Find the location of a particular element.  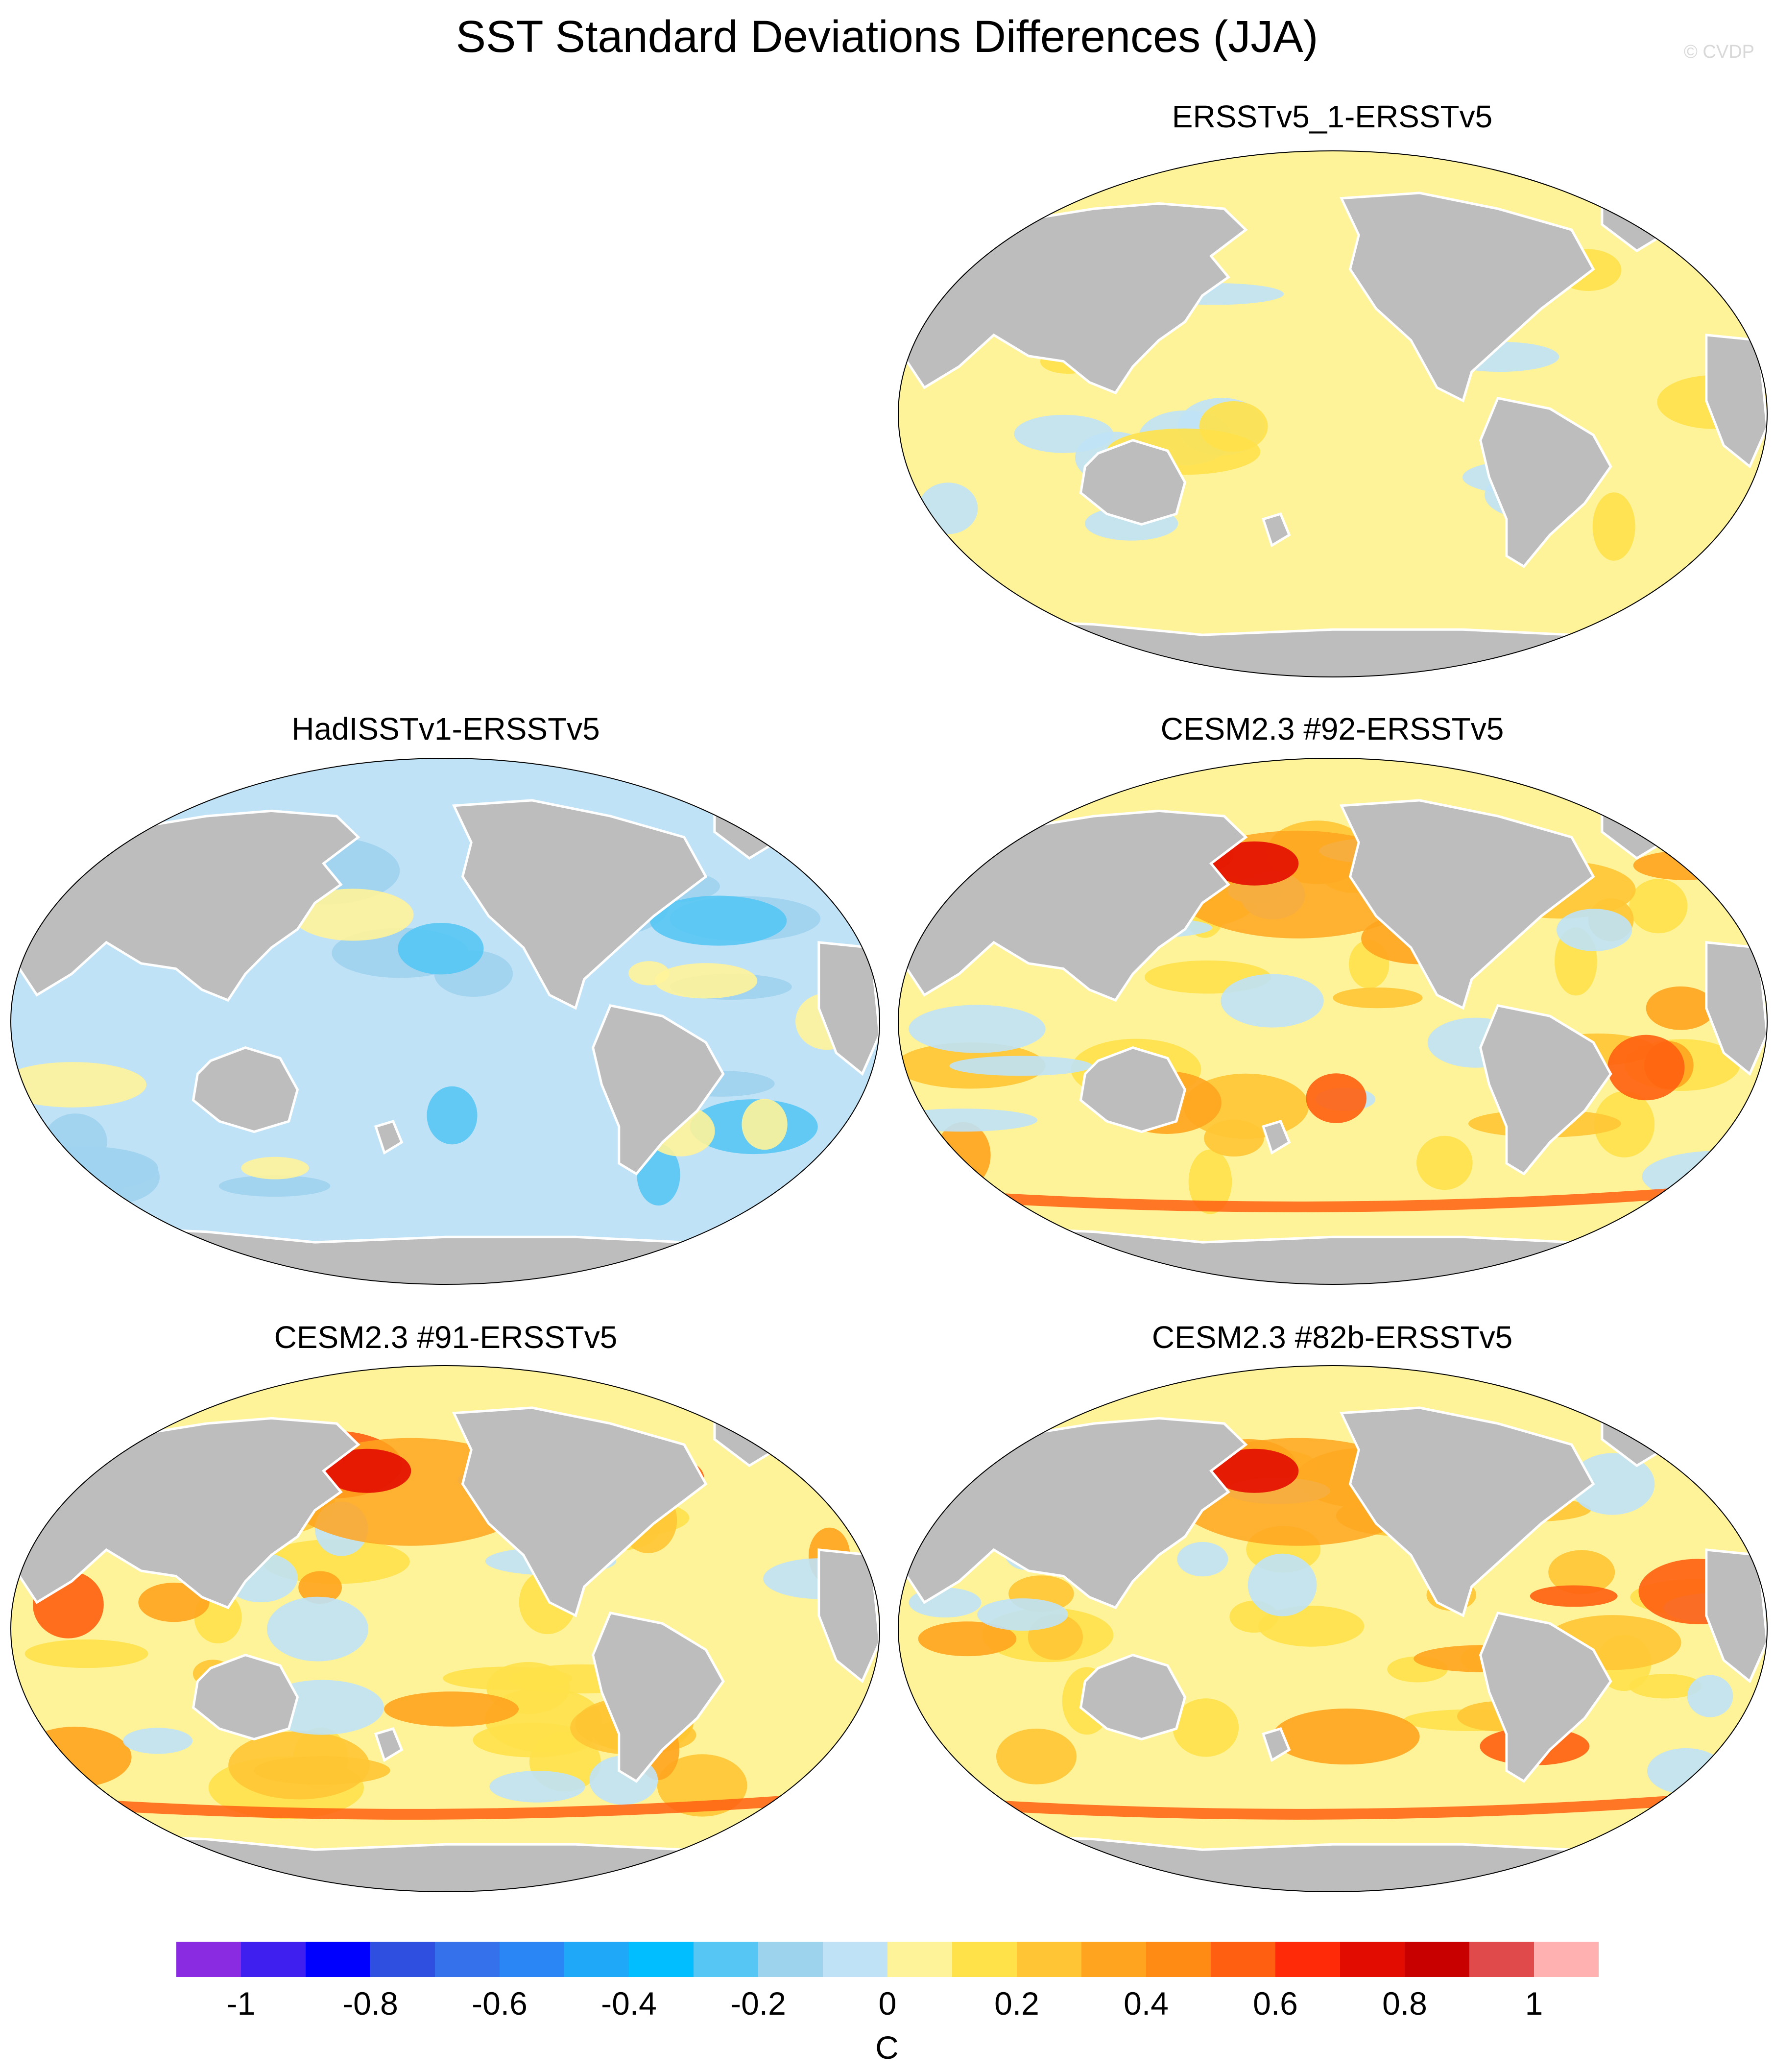

panel-title-hadisstv1: HadISSTv1-ERSSTv5 is located at coordinates (445, 729).